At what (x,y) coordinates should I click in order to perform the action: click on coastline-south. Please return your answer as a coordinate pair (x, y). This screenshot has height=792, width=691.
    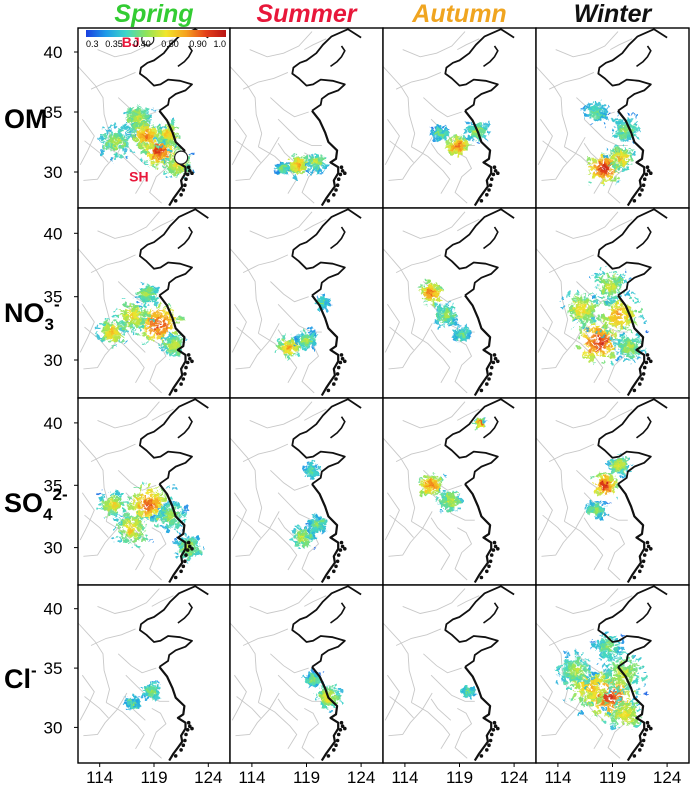
    Looking at the image, I should click on (631, 345).